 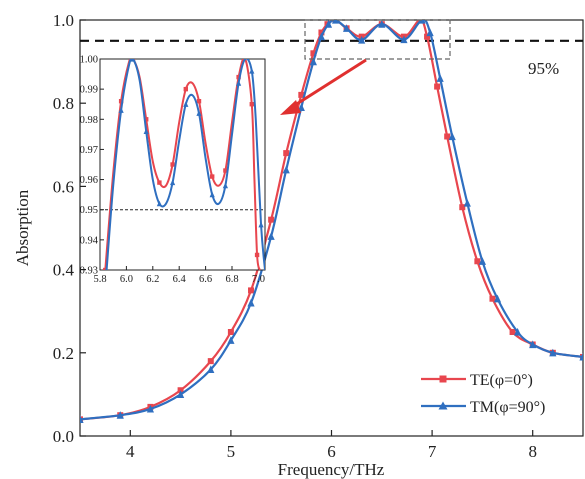 What do you see at coordinates (258, 279) in the screenshot?
I see `inset-x-tick-label: 7.0` at bounding box center [258, 279].